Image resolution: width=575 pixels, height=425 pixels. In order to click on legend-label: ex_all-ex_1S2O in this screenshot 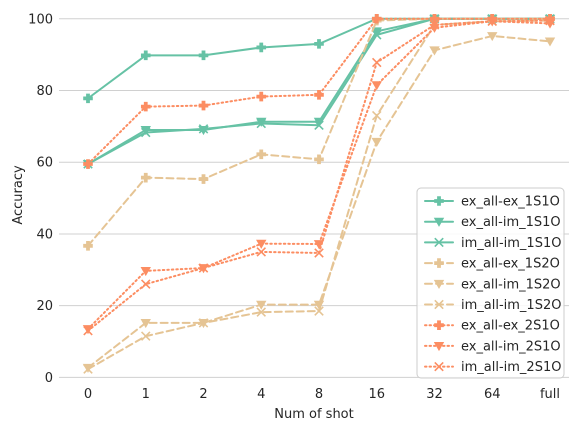, I will do `click(510, 264)`.